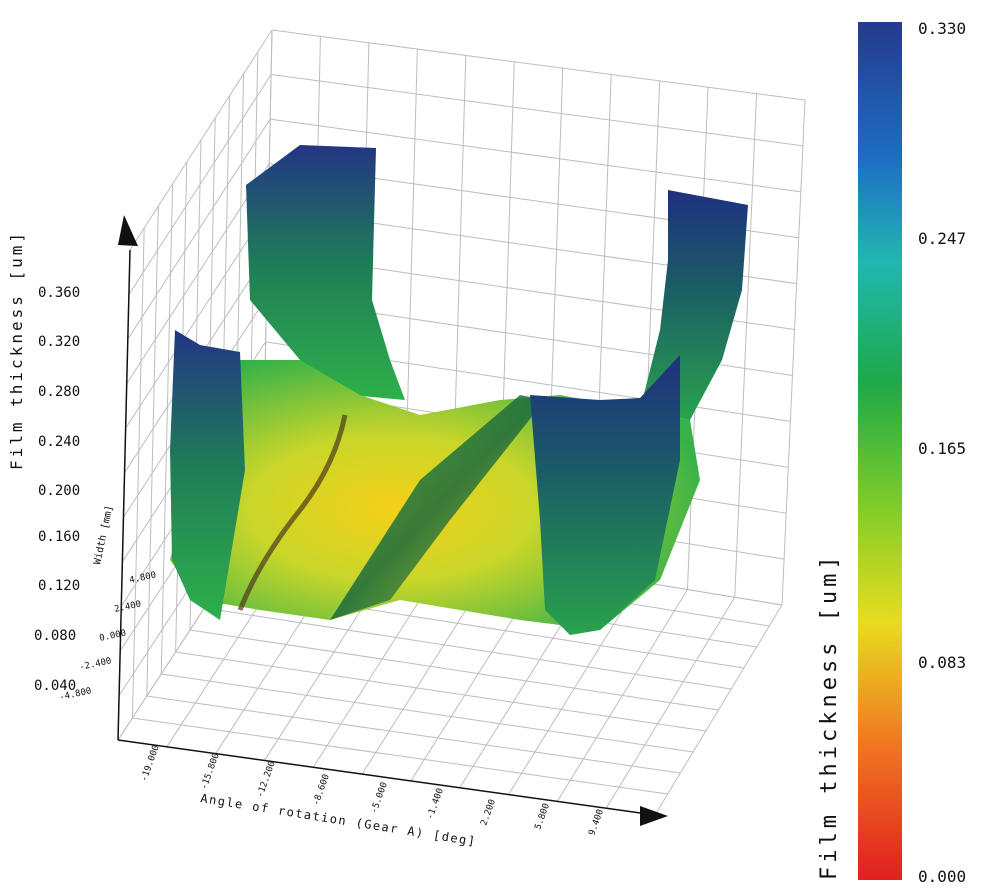 This screenshot has width=1000, height=891. What do you see at coordinates (103, 534) in the screenshot?
I see `y-axis-label: Width [mm]` at bounding box center [103, 534].